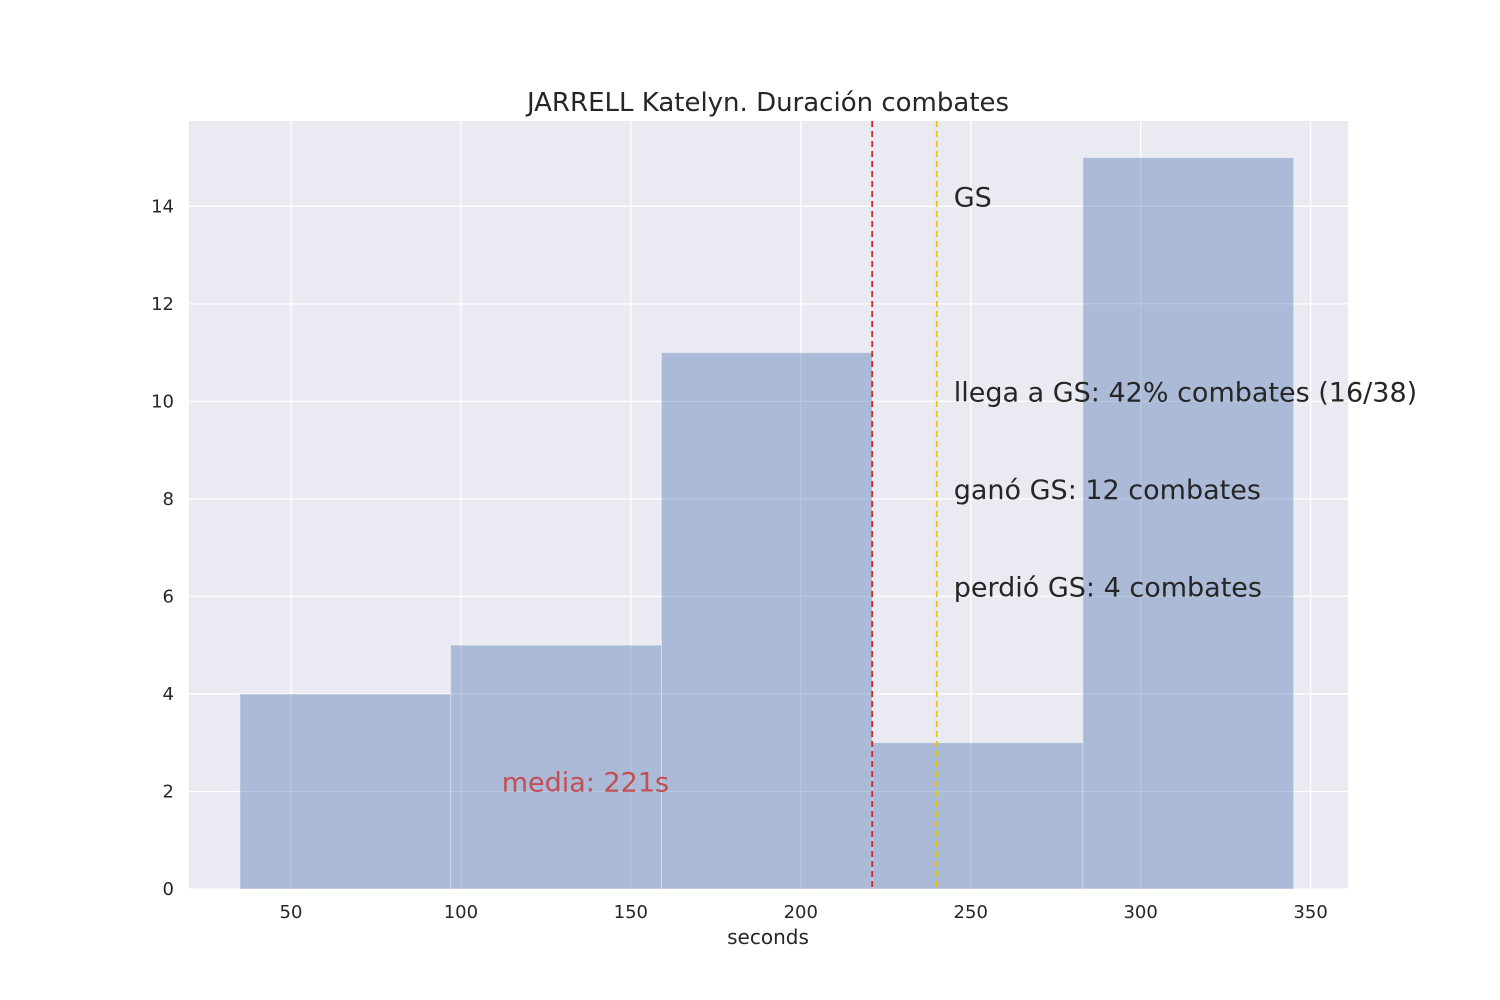 Image resolution: width=1500 pixels, height=1000 pixels. Describe the element at coordinates (1107, 490) in the screenshot. I see `annotation-text: ganó GS: 12 combates` at that location.